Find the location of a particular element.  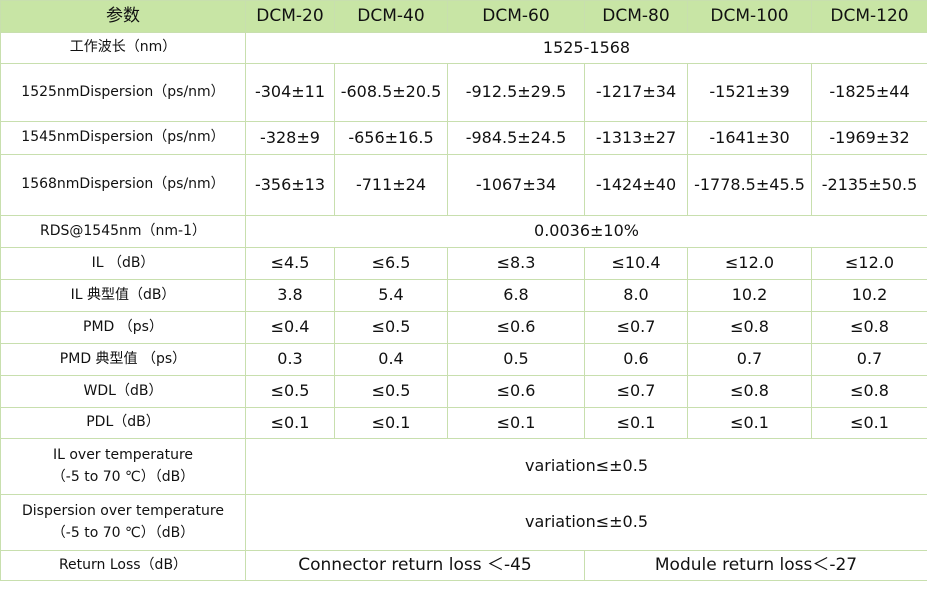

header-model: DCM-60 is located at coordinates (516, 16).